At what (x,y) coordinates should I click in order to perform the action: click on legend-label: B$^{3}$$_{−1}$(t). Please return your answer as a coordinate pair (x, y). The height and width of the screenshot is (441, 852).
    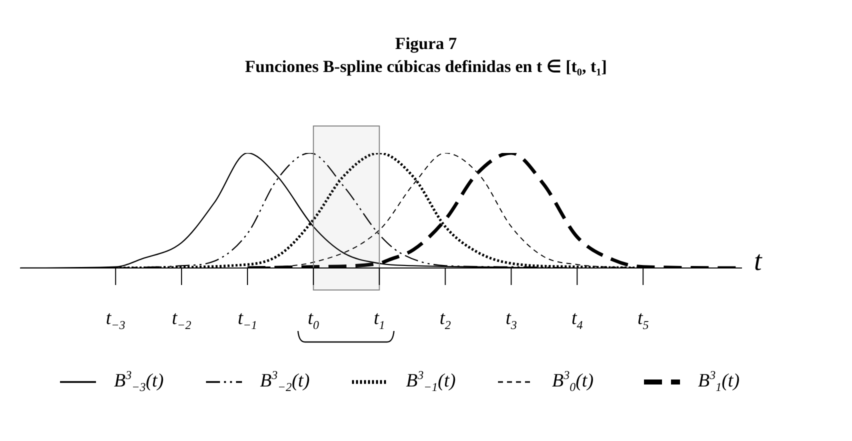
    Looking at the image, I should click on (431, 382).